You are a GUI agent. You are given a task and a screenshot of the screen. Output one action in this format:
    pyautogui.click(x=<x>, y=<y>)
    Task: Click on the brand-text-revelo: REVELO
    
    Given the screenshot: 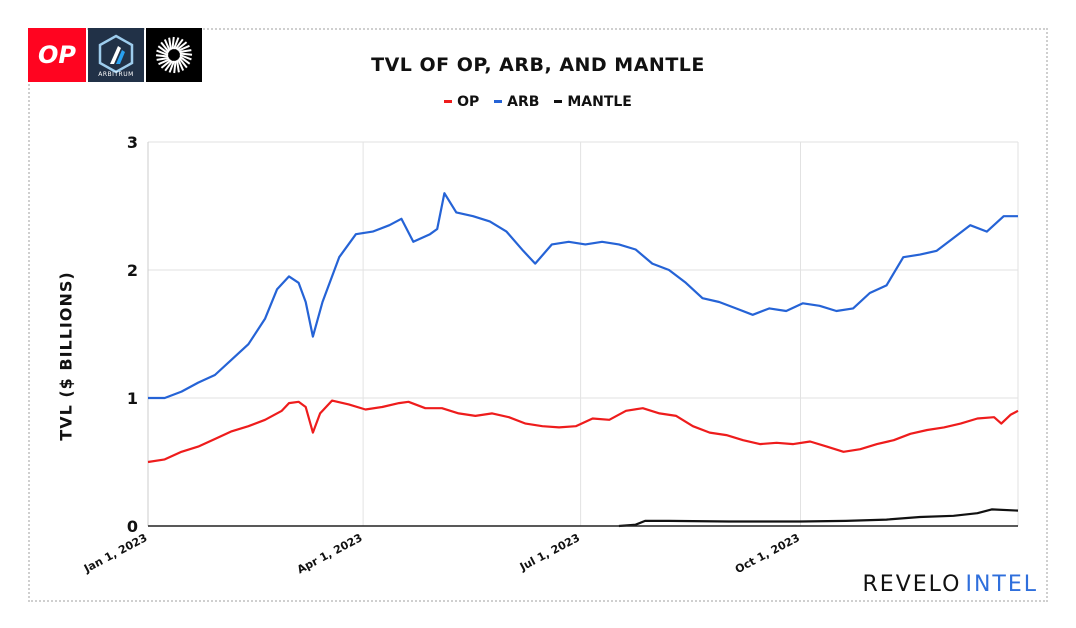 What is the action you would take?
    pyautogui.click(x=912, y=584)
    